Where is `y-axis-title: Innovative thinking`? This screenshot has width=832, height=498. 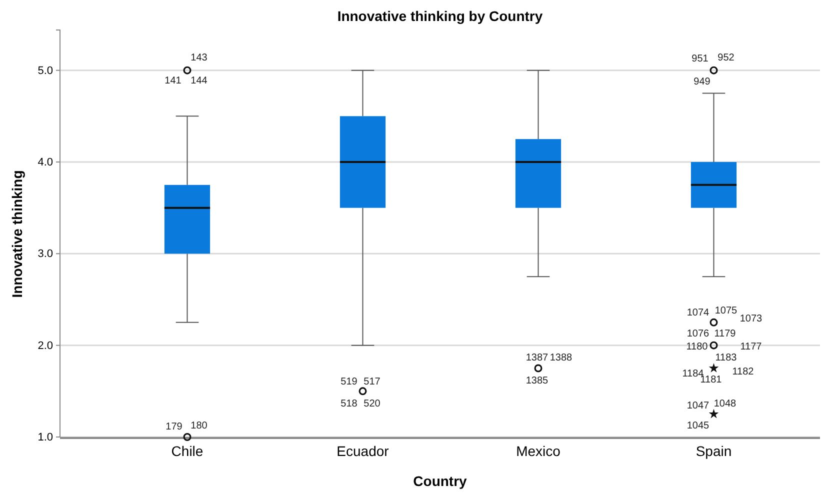
y-axis-title: Innovative thinking is located at coordinates (17, 234).